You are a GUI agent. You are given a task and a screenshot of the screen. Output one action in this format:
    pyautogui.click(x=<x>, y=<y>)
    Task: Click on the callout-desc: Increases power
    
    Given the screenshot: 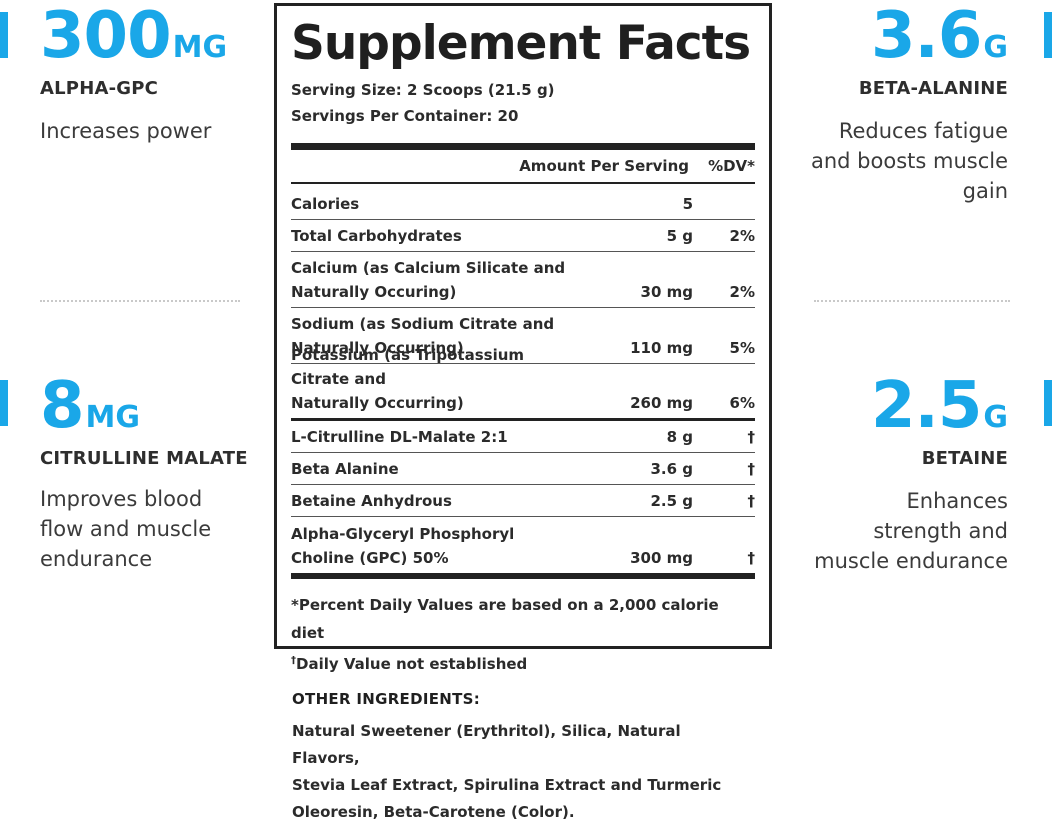 What is the action you would take?
    pyautogui.click(x=150, y=131)
    